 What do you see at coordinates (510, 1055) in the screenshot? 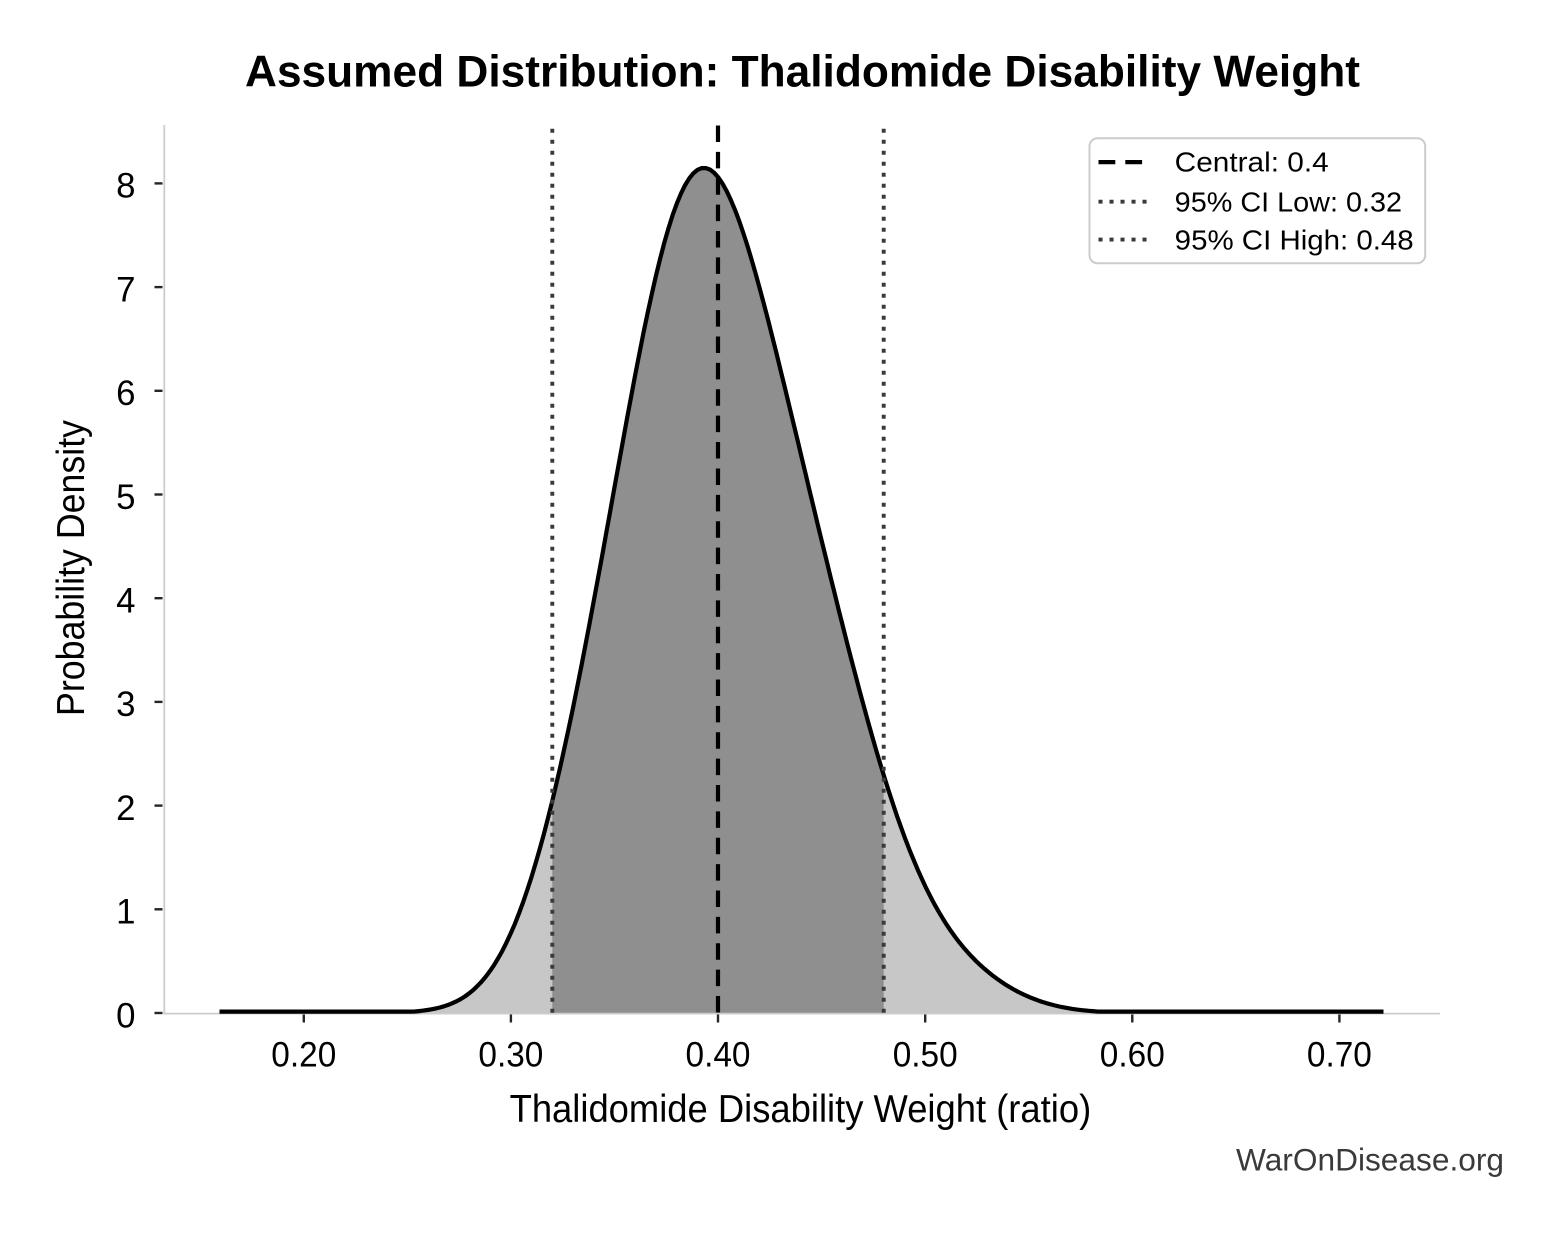
I see `svg-text: 0.30` at bounding box center [510, 1055].